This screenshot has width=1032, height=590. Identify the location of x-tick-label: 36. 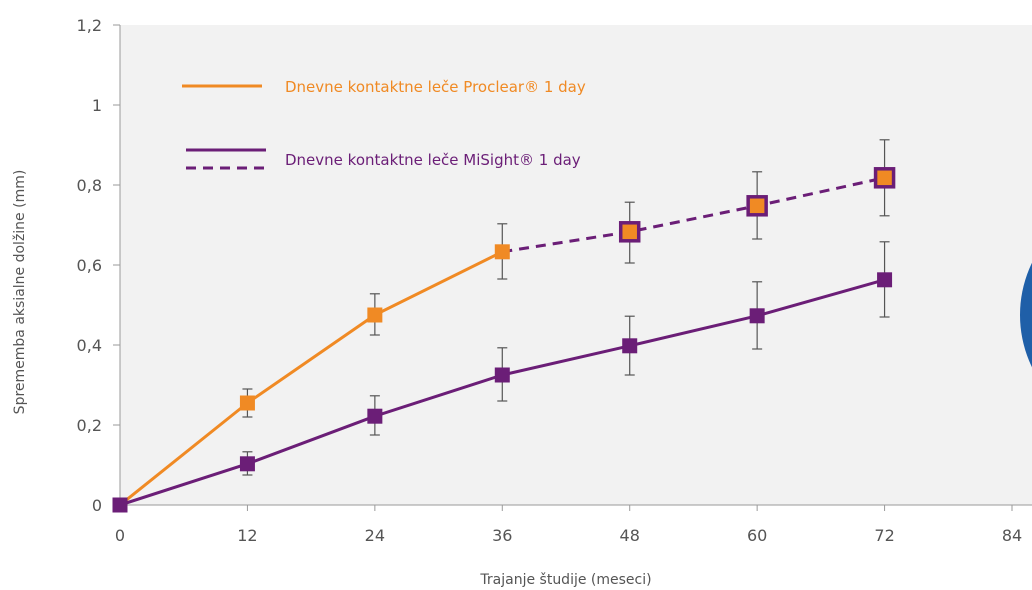
(502, 535).